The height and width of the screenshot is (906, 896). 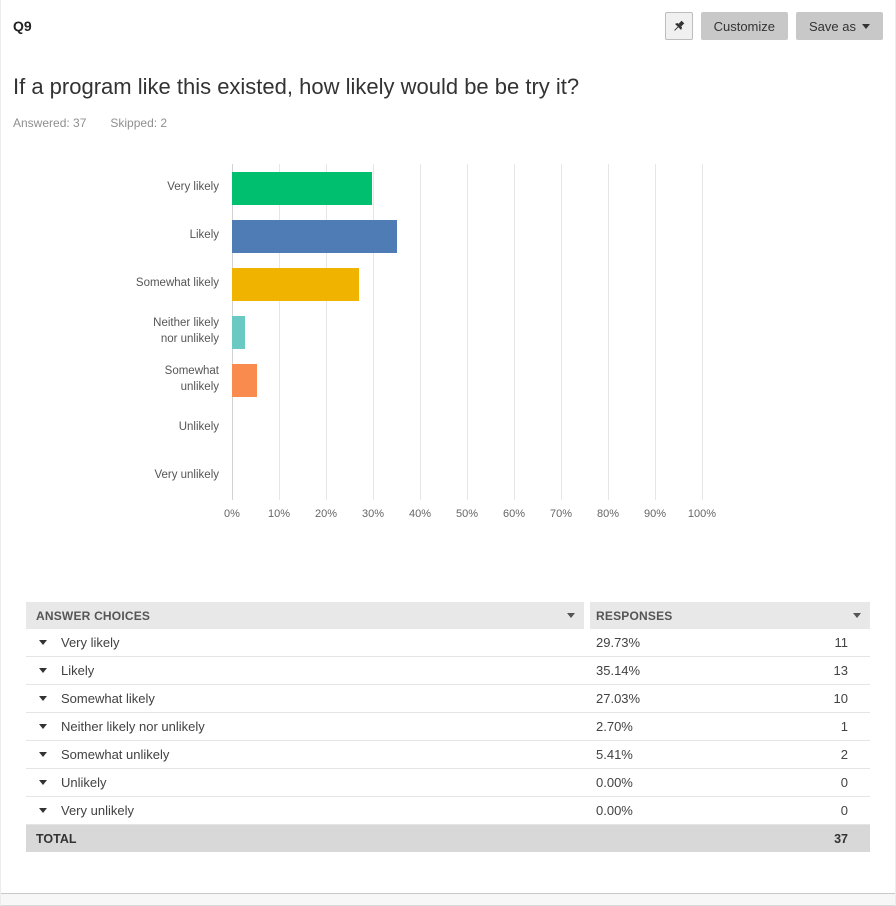 What do you see at coordinates (186, 331) in the screenshot?
I see `category-label: Neither likely nor unlikely` at bounding box center [186, 331].